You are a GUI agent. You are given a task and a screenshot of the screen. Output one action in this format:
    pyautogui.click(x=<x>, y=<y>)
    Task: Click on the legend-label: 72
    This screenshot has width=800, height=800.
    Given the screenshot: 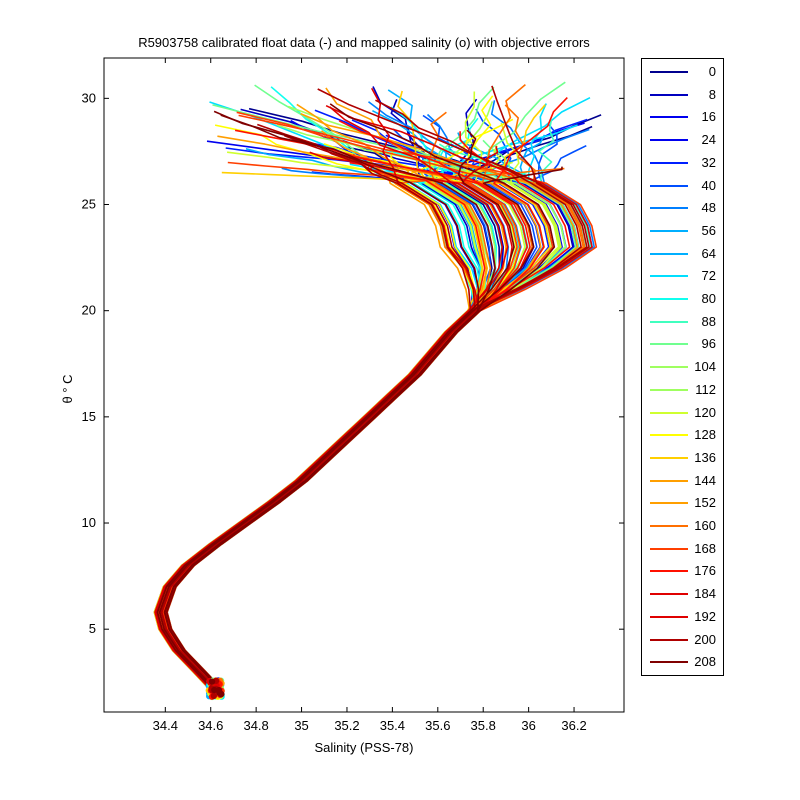 What is the action you would take?
    pyautogui.click(x=708, y=276)
    